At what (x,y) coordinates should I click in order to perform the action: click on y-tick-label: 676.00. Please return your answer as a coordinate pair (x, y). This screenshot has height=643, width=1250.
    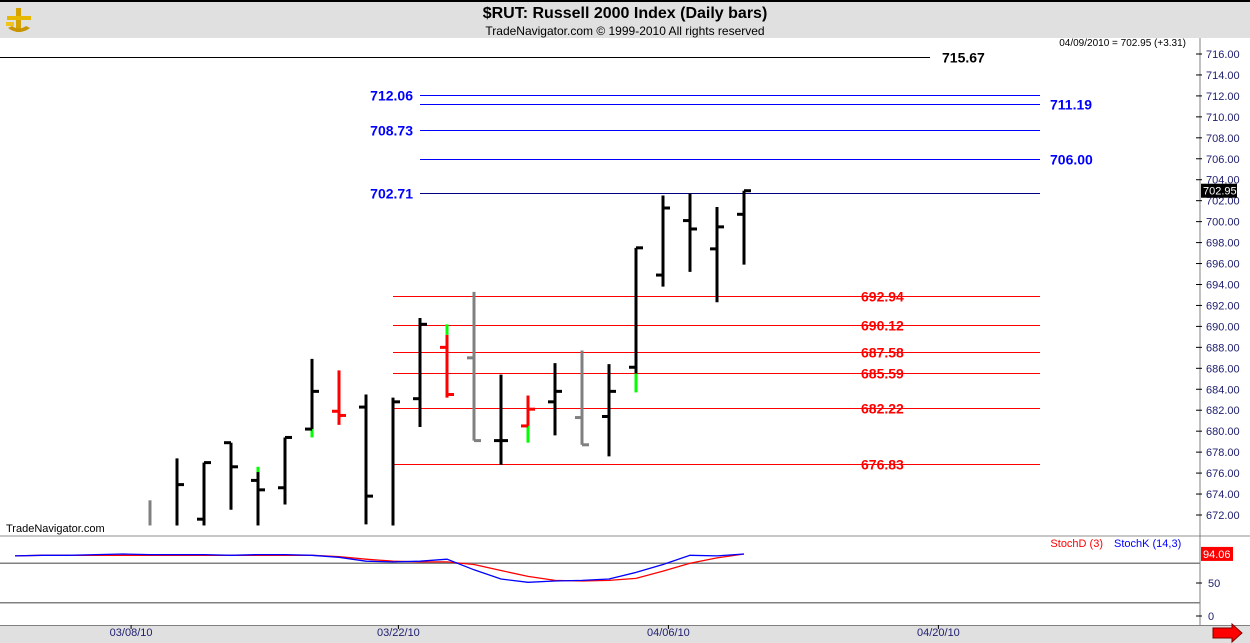
    Looking at the image, I should click on (1223, 474).